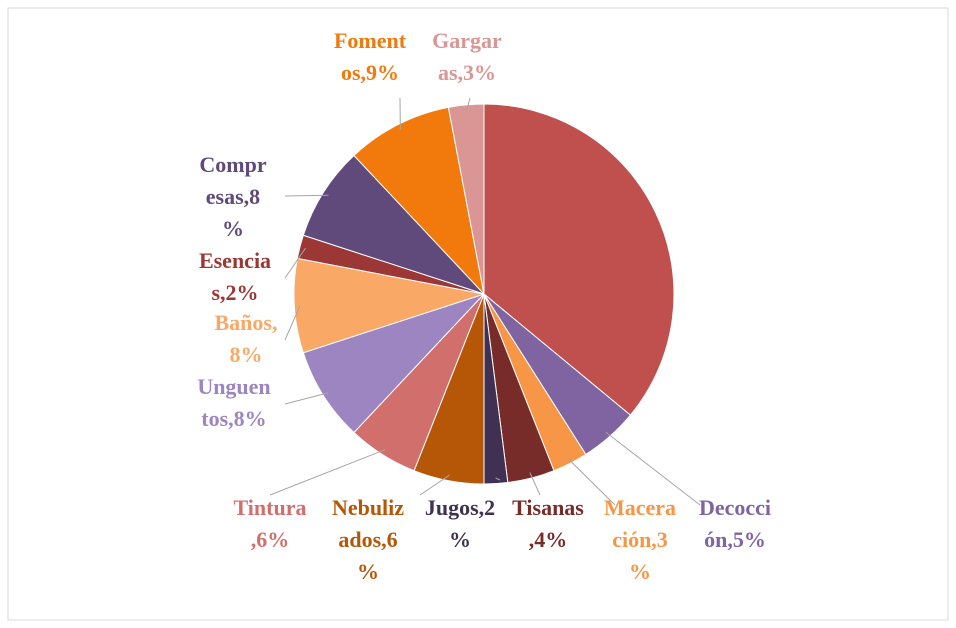 This screenshot has height=628, width=956. I want to click on data-label: Baños, 8%, so click(246, 338).